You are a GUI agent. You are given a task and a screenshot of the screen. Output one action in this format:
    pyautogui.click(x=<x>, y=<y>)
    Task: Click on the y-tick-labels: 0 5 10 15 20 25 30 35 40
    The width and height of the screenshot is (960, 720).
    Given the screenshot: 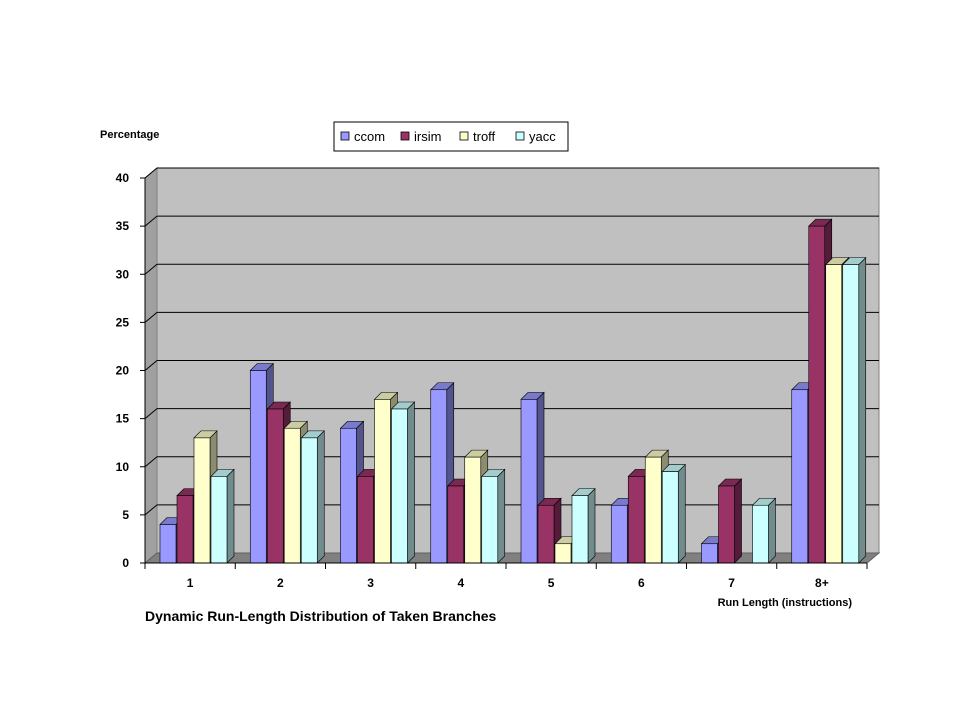 What is the action you would take?
    pyautogui.click(x=123, y=370)
    